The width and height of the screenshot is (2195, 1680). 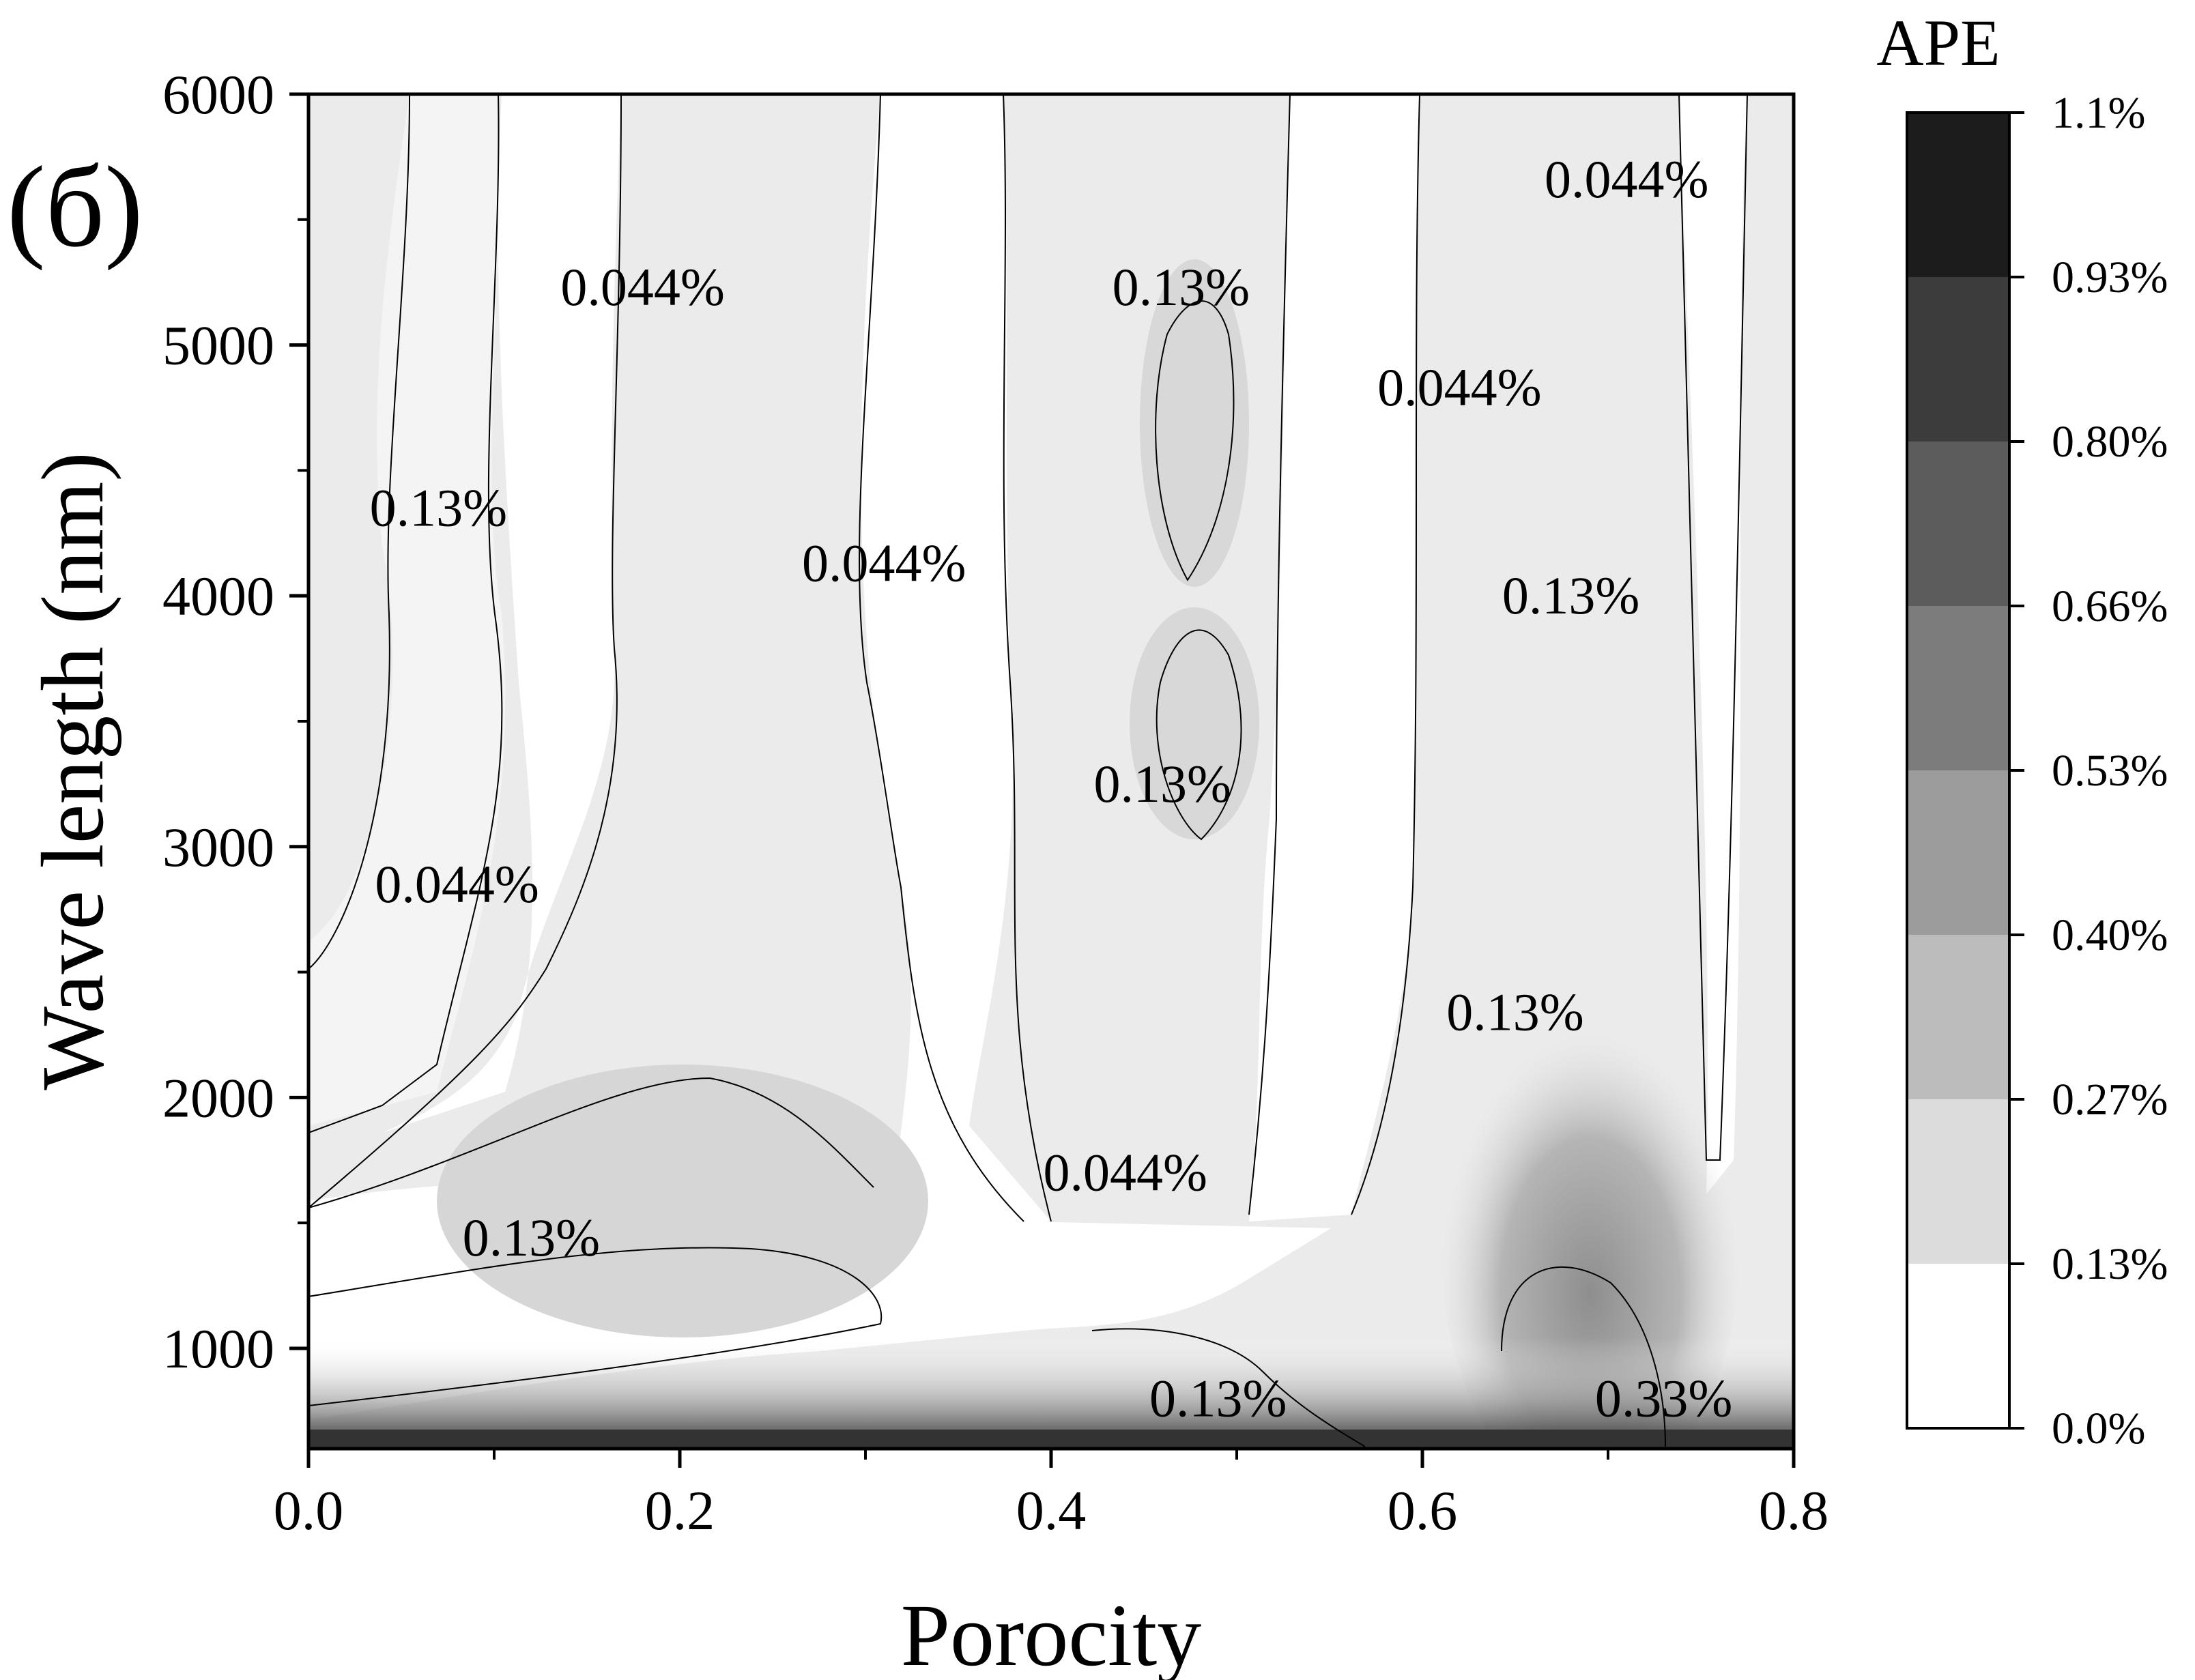 I want to click on colorbar-tick-label: 0.93%, so click(x=2110, y=277).